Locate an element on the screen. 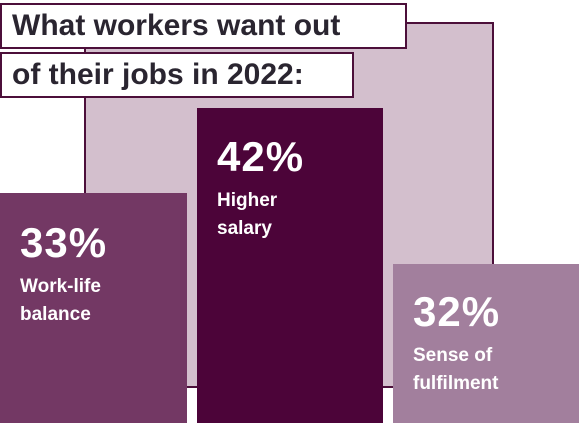 This screenshot has height=423, width=579. bar-value-label: 33% is located at coordinates (64, 242).